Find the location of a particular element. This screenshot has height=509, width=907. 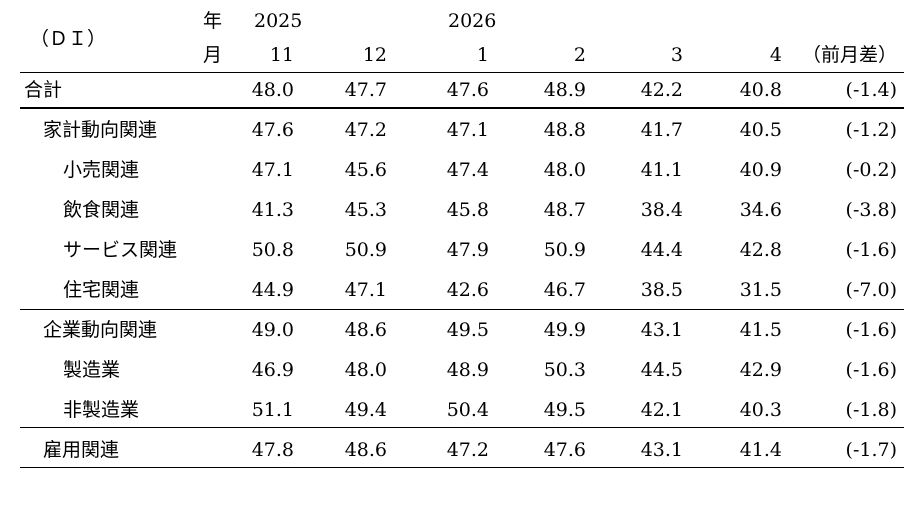

cell: 50.3 is located at coordinates (564, 370).